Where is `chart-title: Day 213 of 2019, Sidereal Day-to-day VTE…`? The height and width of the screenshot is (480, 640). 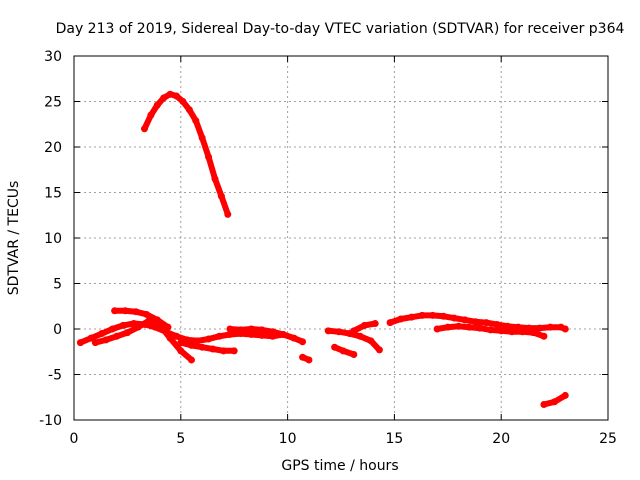
chart-title: Day 213 of 2019, Sidereal Day-to-day VTE… is located at coordinates (340, 29).